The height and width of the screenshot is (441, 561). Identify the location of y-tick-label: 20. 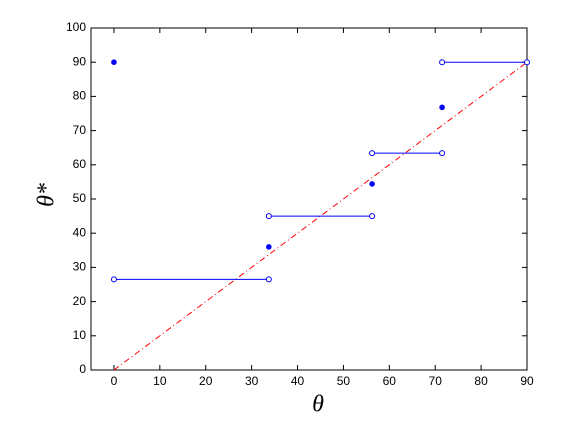
(80, 301).